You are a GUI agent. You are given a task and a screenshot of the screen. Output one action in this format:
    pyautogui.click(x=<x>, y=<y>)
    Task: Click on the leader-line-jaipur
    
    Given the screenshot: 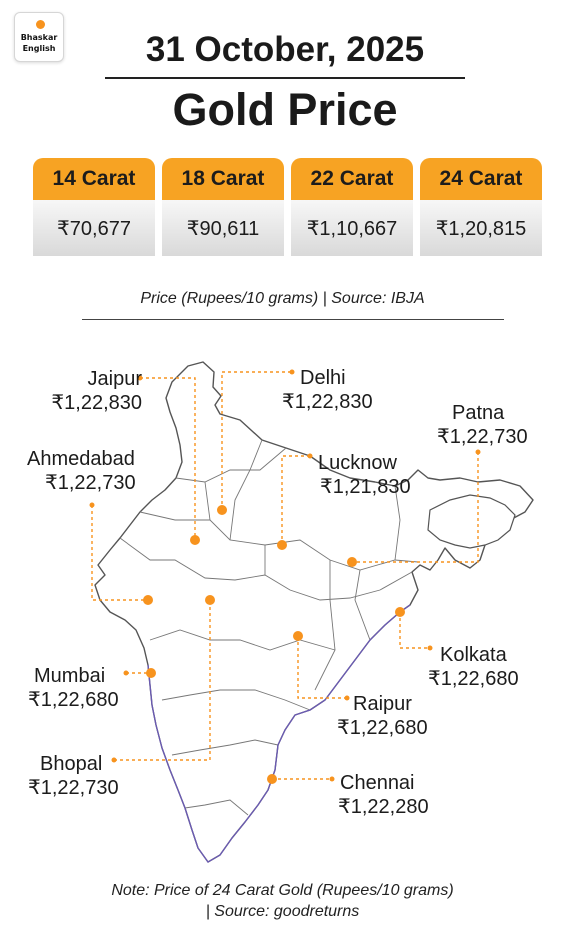 What is the action you would take?
    pyautogui.click(x=168, y=458)
    